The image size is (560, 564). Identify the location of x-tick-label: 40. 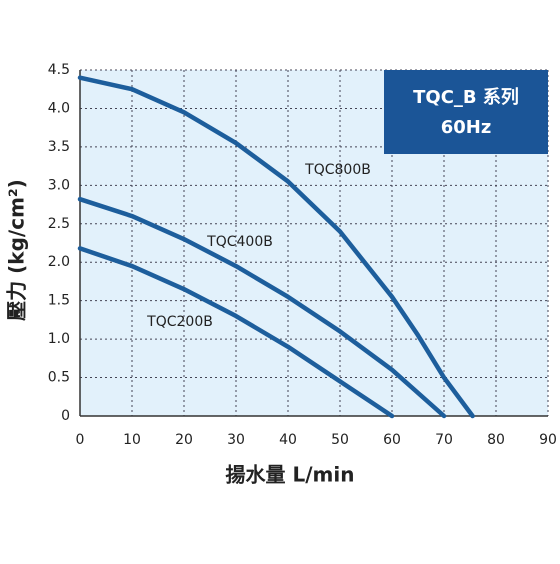
(288, 440).